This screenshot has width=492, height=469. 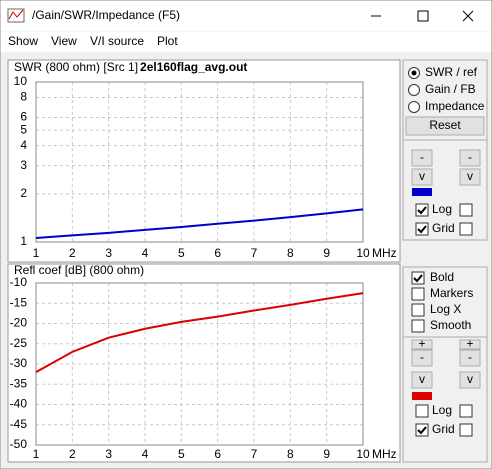 I want to click on checkbox-label: Smooth, so click(x=450, y=325).